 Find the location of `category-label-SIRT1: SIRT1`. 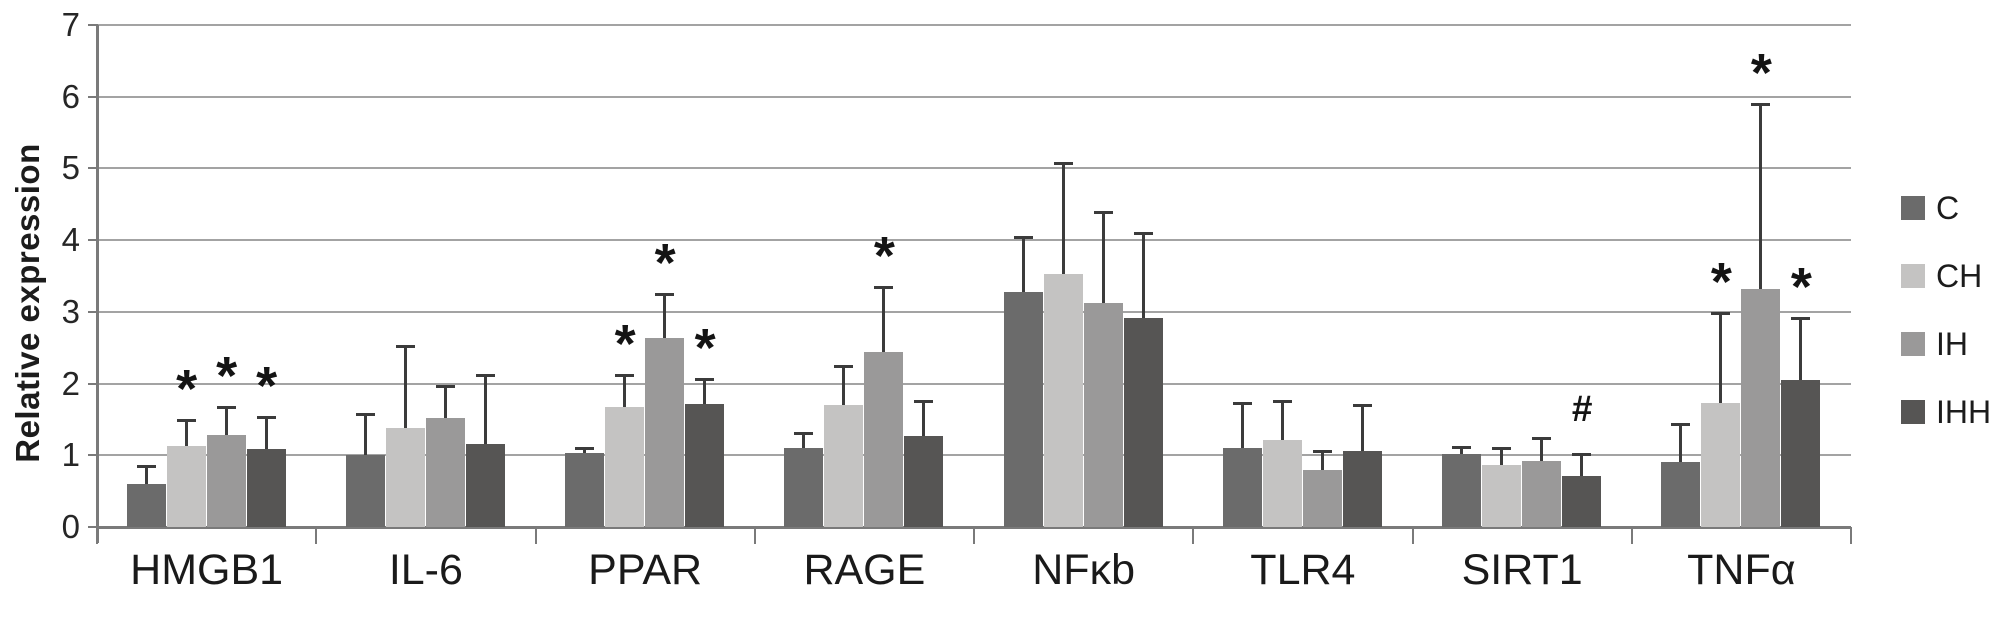

category-label-SIRT1: SIRT1 is located at coordinates (1522, 570).